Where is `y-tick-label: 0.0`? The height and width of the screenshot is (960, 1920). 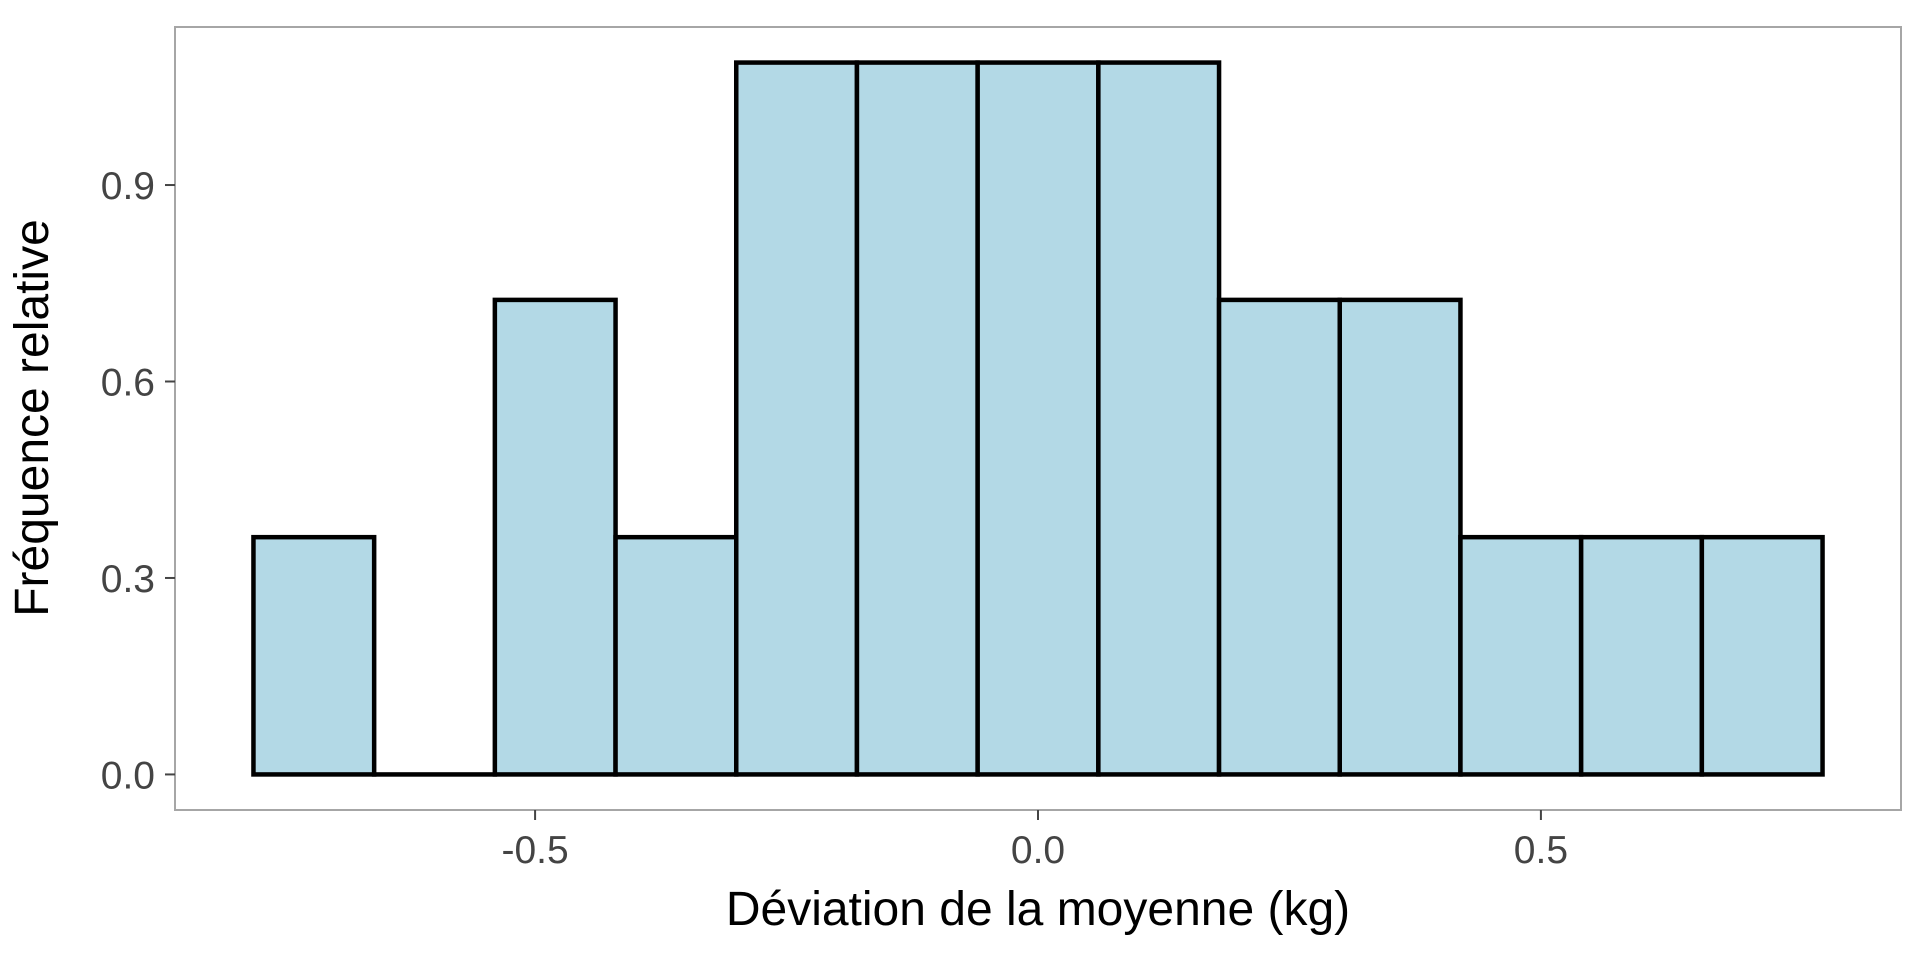 y-tick-label: 0.0 is located at coordinates (128, 775).